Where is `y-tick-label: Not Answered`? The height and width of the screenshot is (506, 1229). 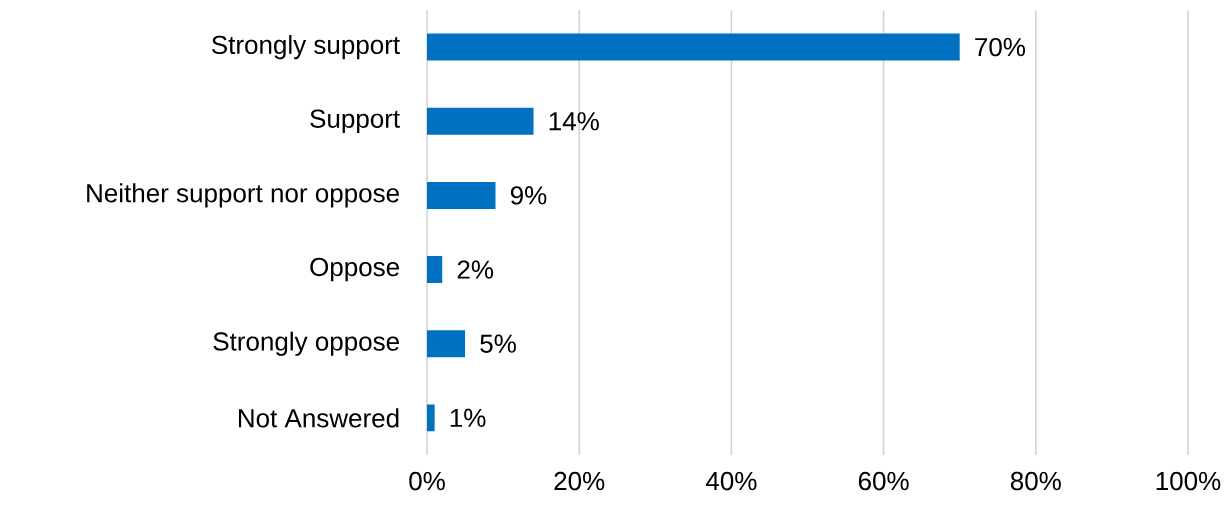 y-tick-label: Not Answered is located at coordinates (318, 418).